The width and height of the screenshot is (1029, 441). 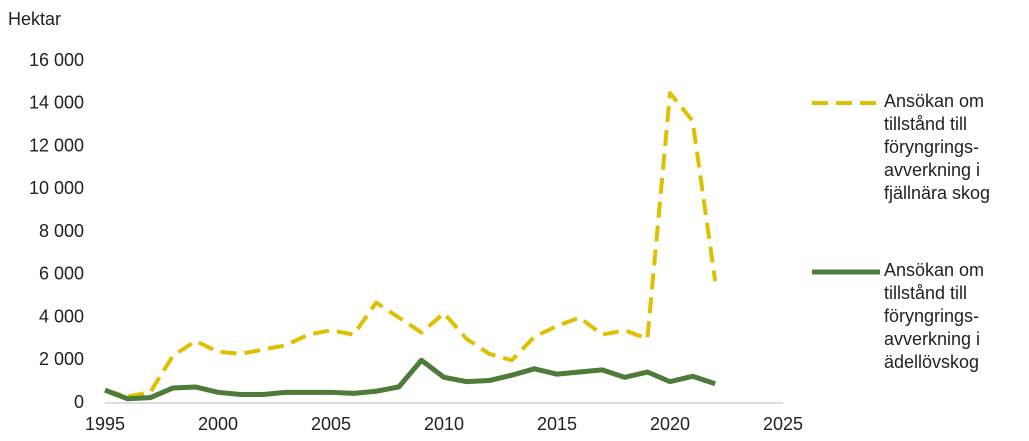 What do you see at coordinates (61, 231) in the screenshot?
I see `y-tick-label: 8 000` at bounding box center [61, 231].